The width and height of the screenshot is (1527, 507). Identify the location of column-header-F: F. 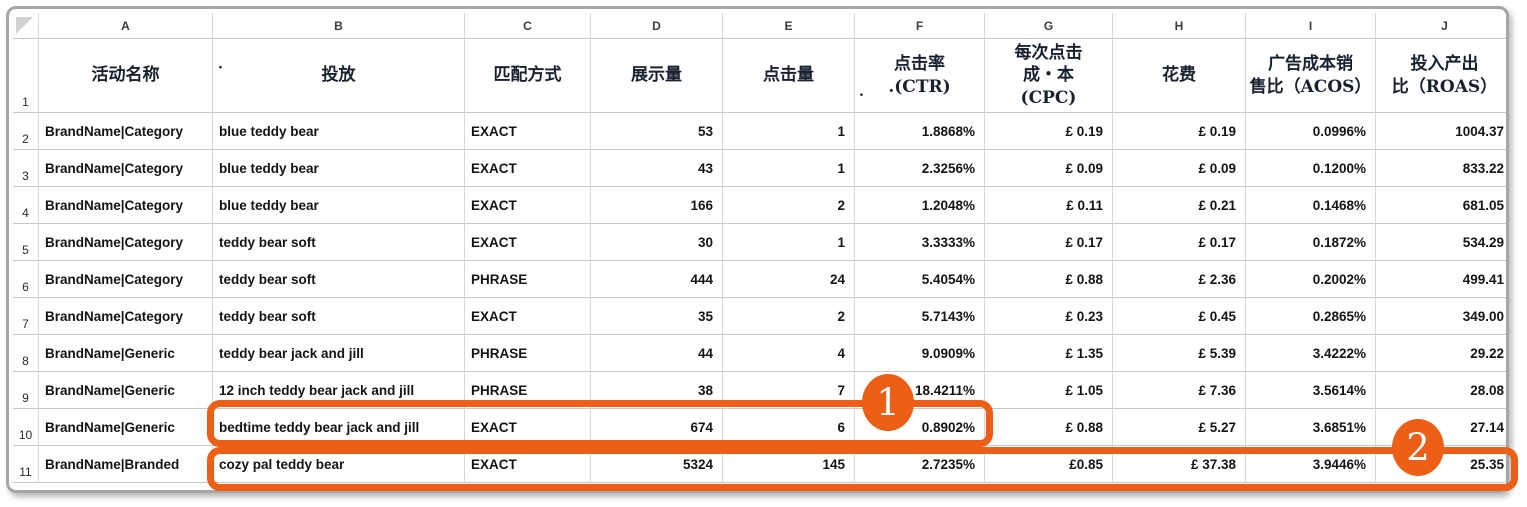
(920, 26).